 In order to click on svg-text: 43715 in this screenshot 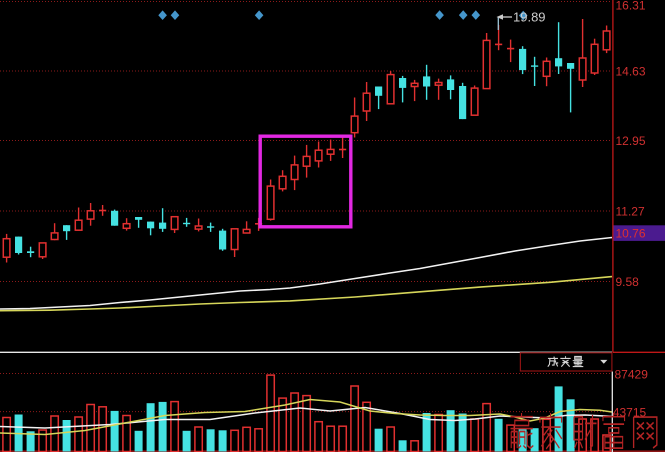, I will do `click(630, 413)`.